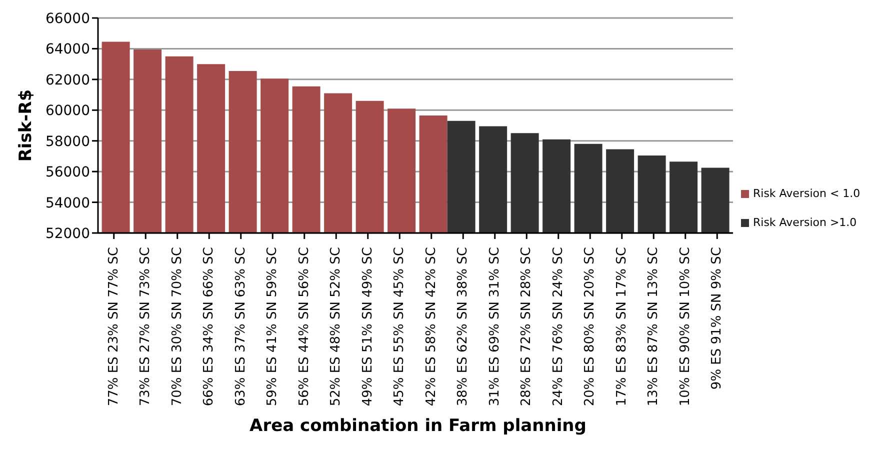 Image resolution: width=879 pixels, height=456 pixels. I want to click on x-tick-label: 24% ES 76% SN 24% SC, so click(558, 326).